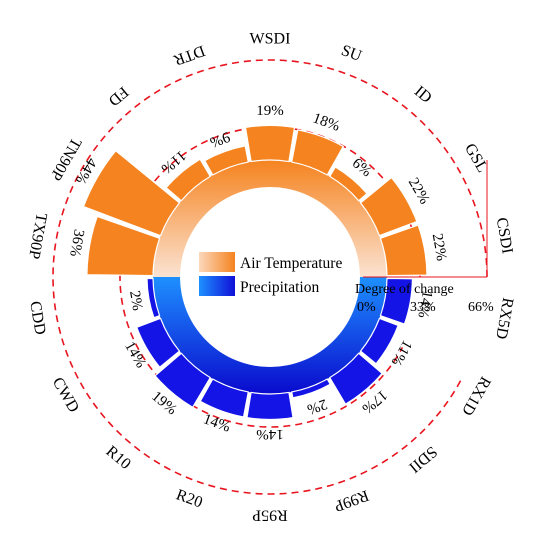 Image resolution: width=539 pixels, height=550 pixels. I want to click on category-label-r20: R20, so click(189, 498).